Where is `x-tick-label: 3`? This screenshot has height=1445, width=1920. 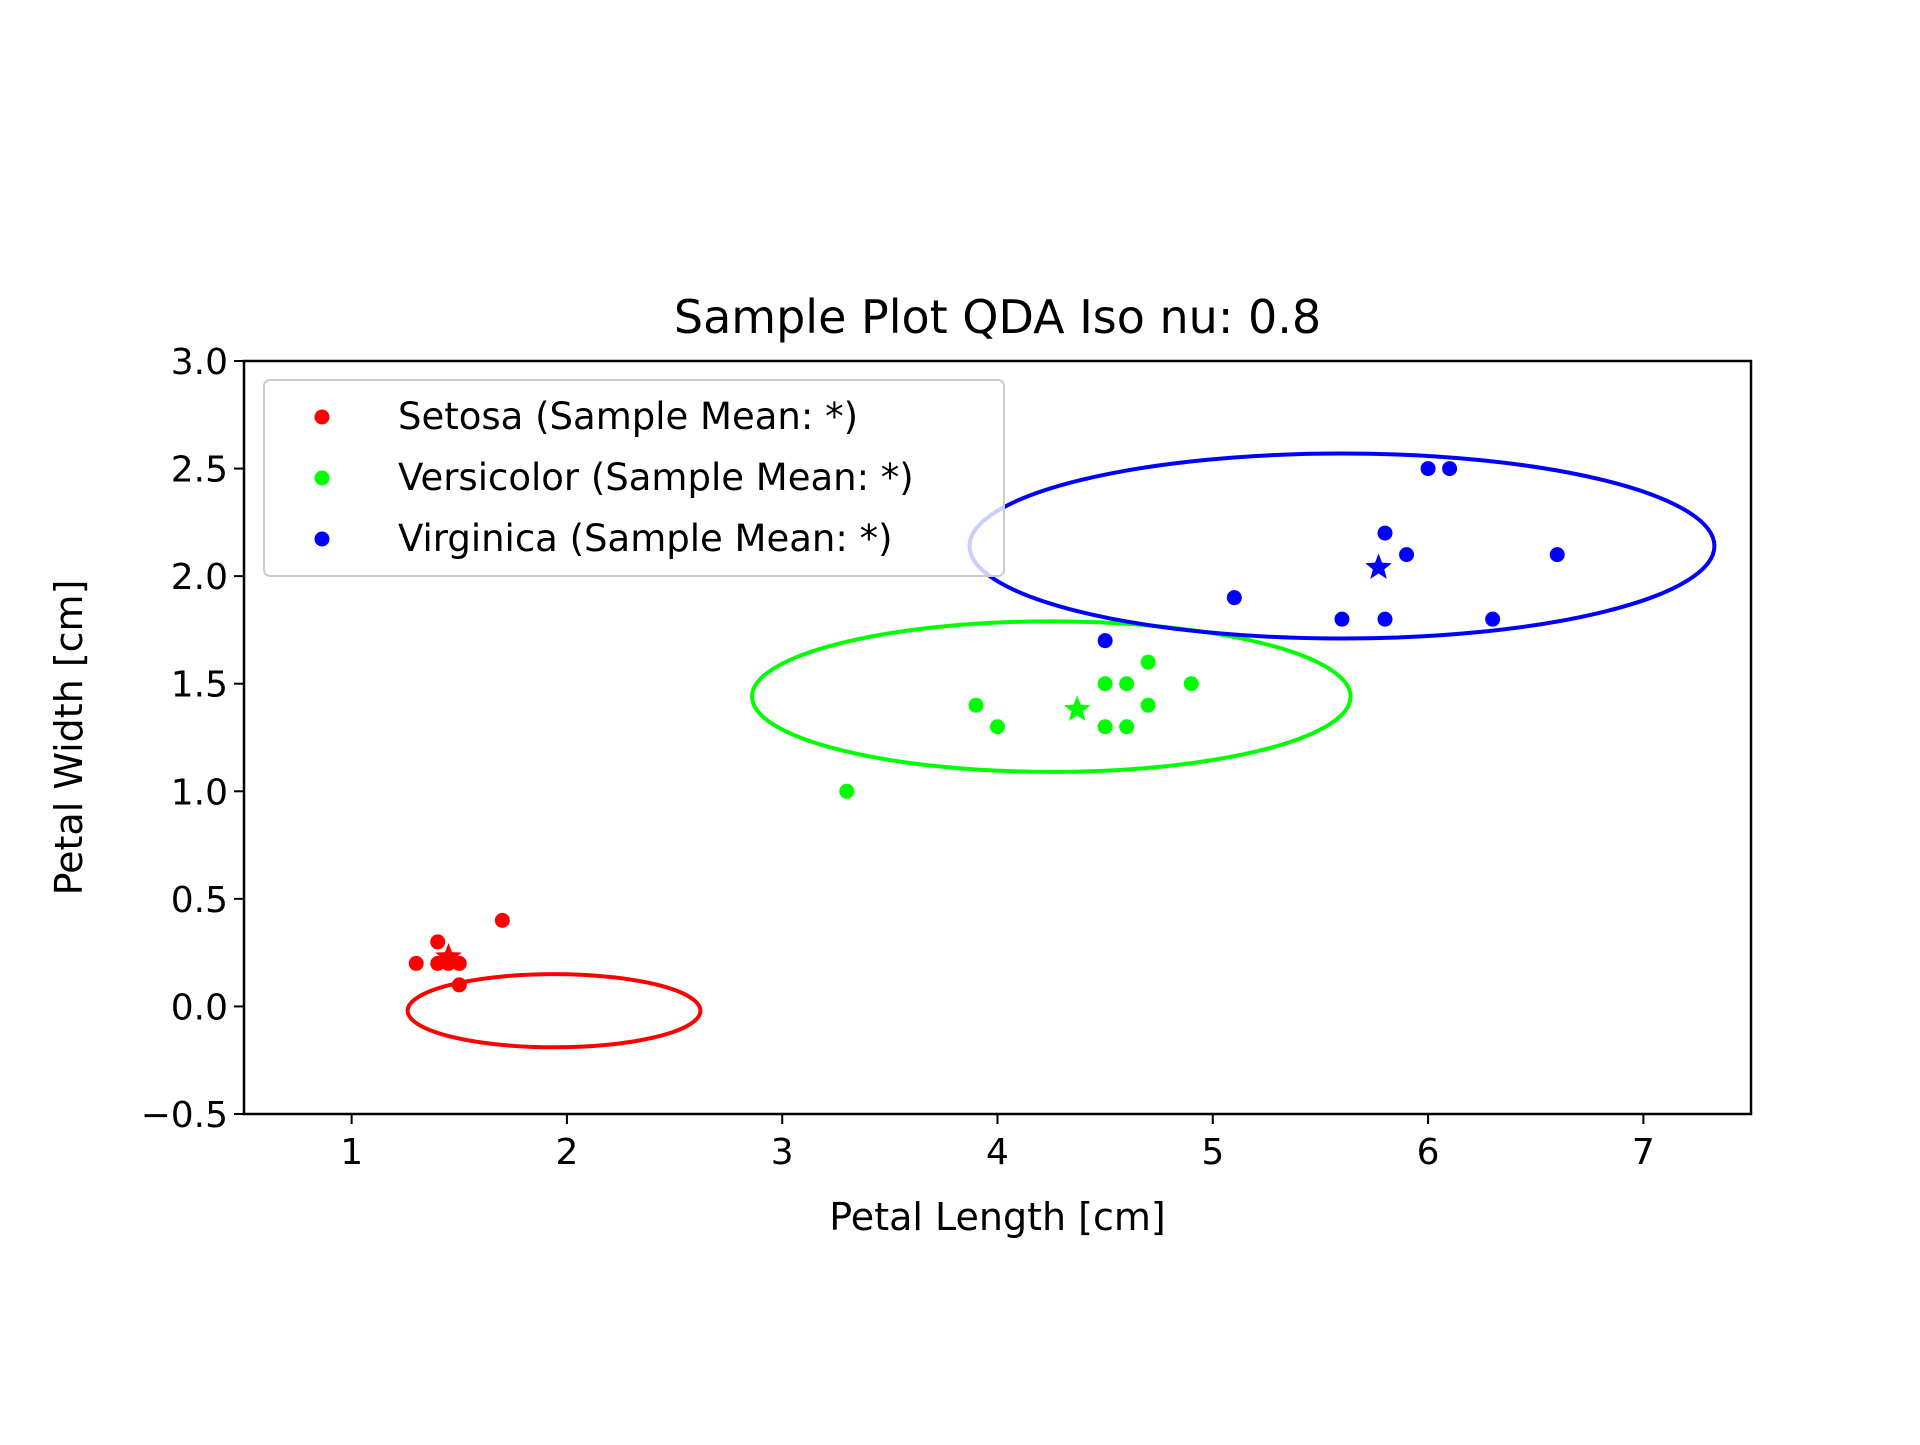
x-tick-label: 3 is located at coordinates (782, 1152).